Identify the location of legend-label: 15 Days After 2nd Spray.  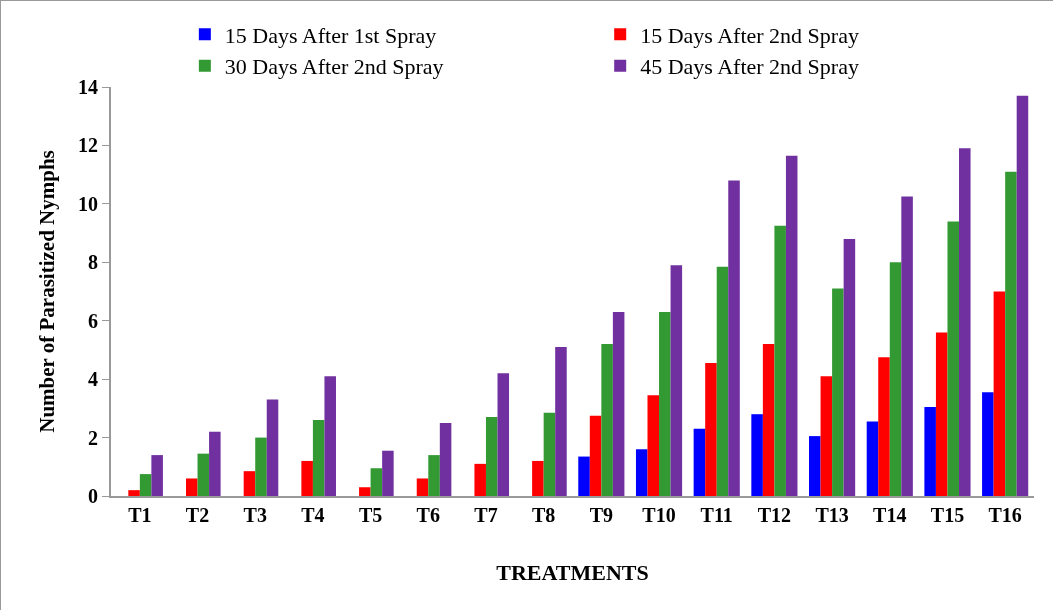
(749, 35).